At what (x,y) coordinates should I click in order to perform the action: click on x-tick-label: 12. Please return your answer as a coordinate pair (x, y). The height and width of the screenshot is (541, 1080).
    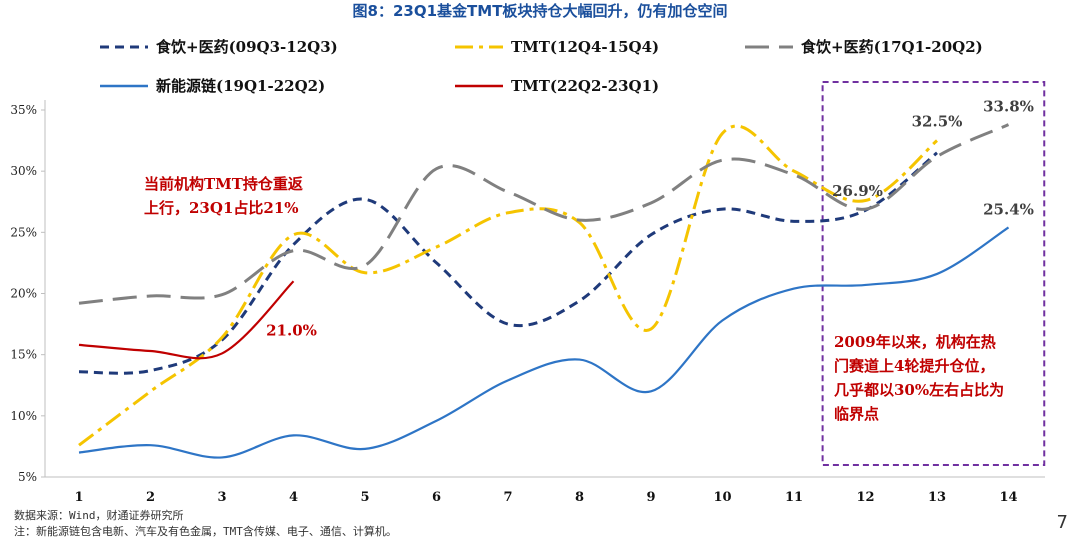
    Looking at the image, I should click on (865, 497).